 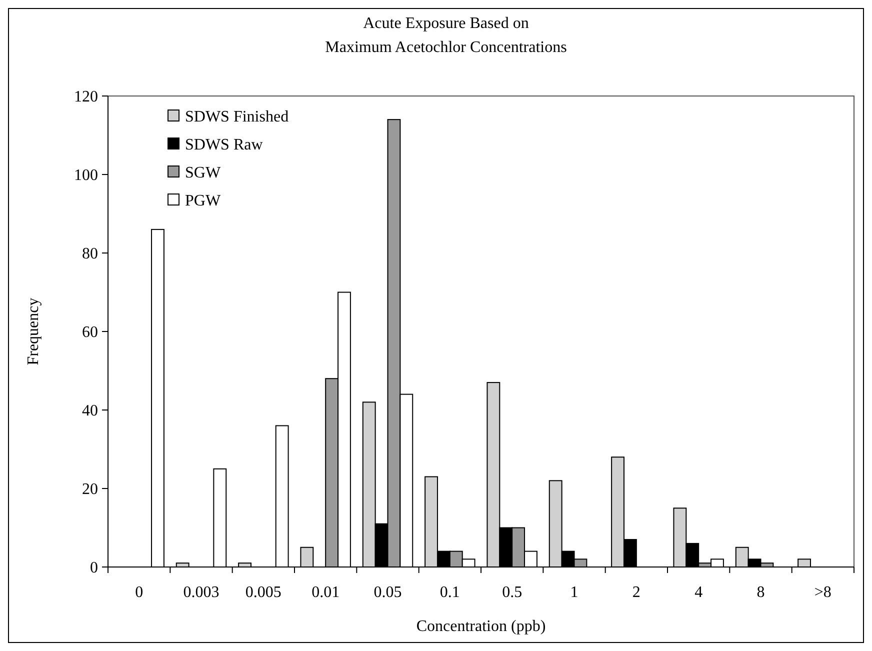 What do you see at coordinates (86, 97) in the screenshot?
I see `y-tick-label: 120` at bounding box center [86, 97].